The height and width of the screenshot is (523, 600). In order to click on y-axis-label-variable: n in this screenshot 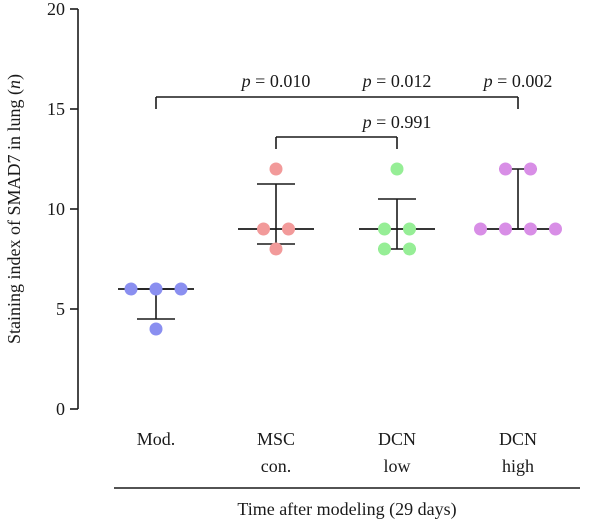, I will do `click(14, 84)`.